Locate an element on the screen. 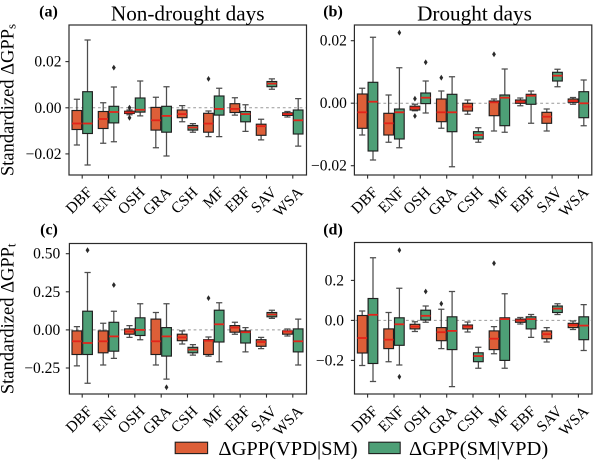  svg-text: (d) is located at coordinates (333, 229).